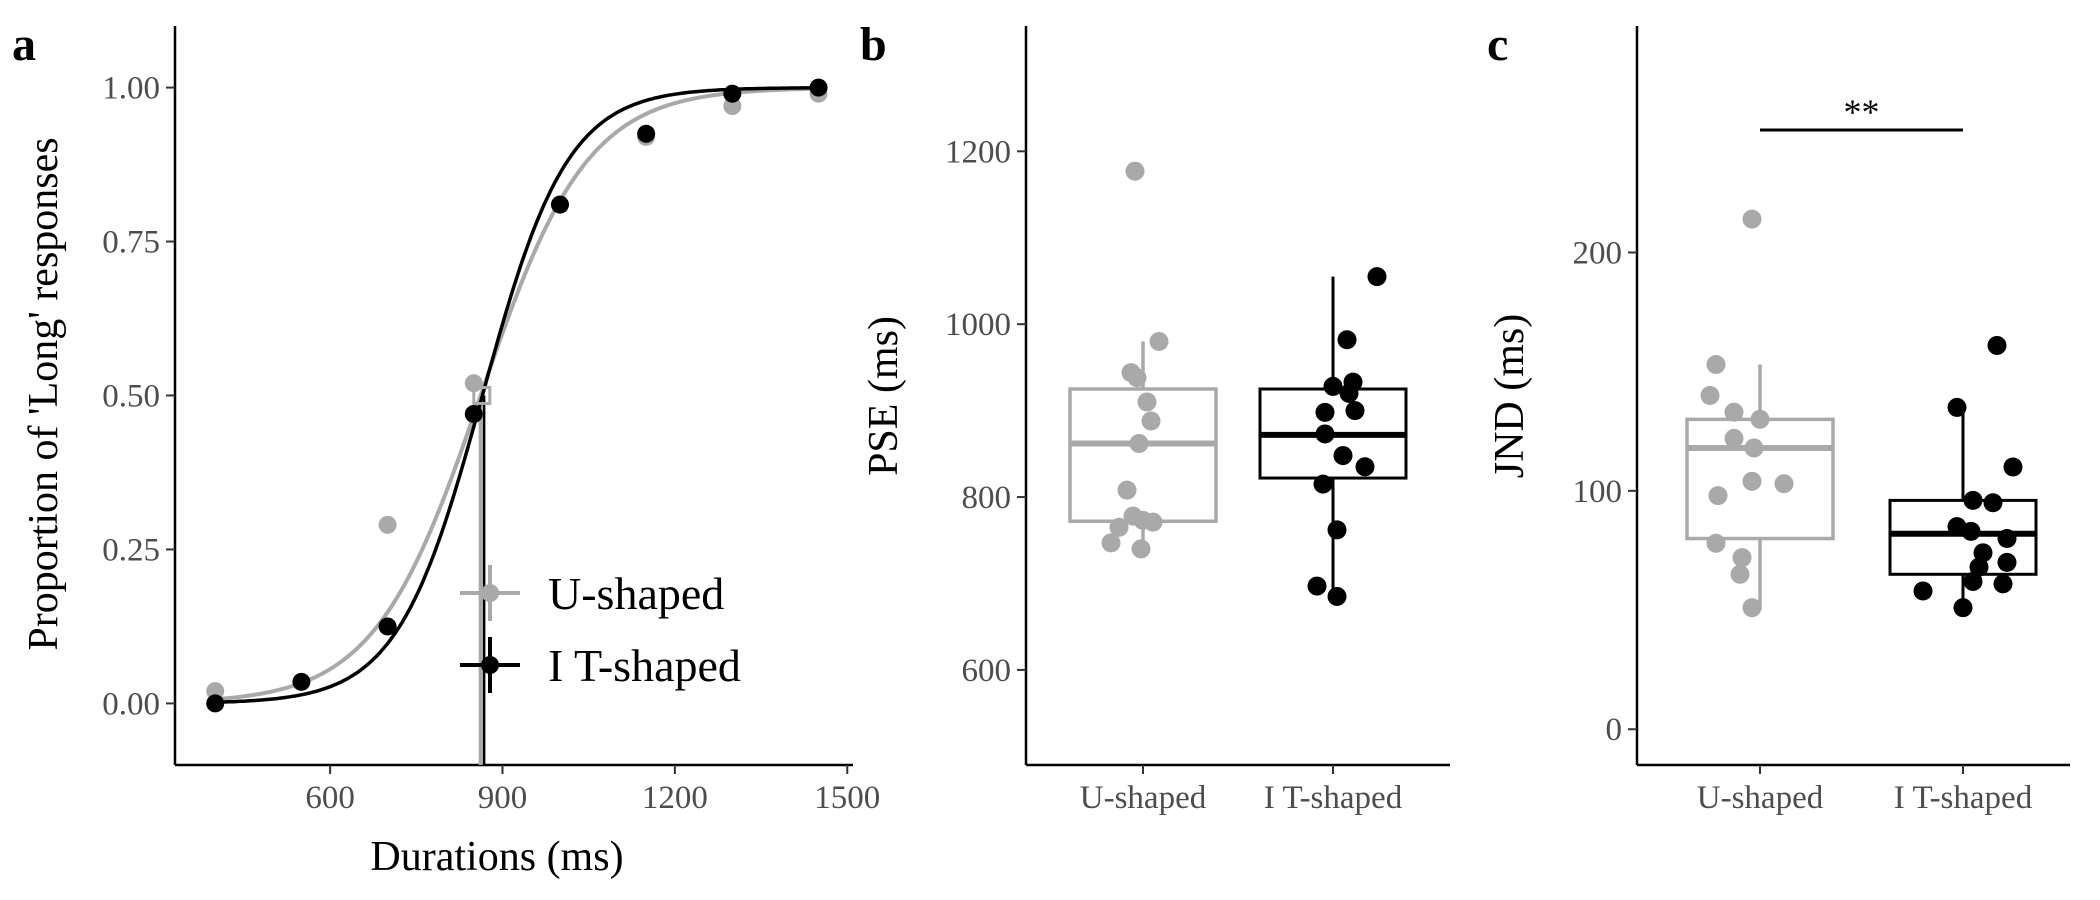 The height and width of the screenshot is (900, 2100). I want to click on panel-b-x-tick-label: I T-shaped, so click(1333, 798).